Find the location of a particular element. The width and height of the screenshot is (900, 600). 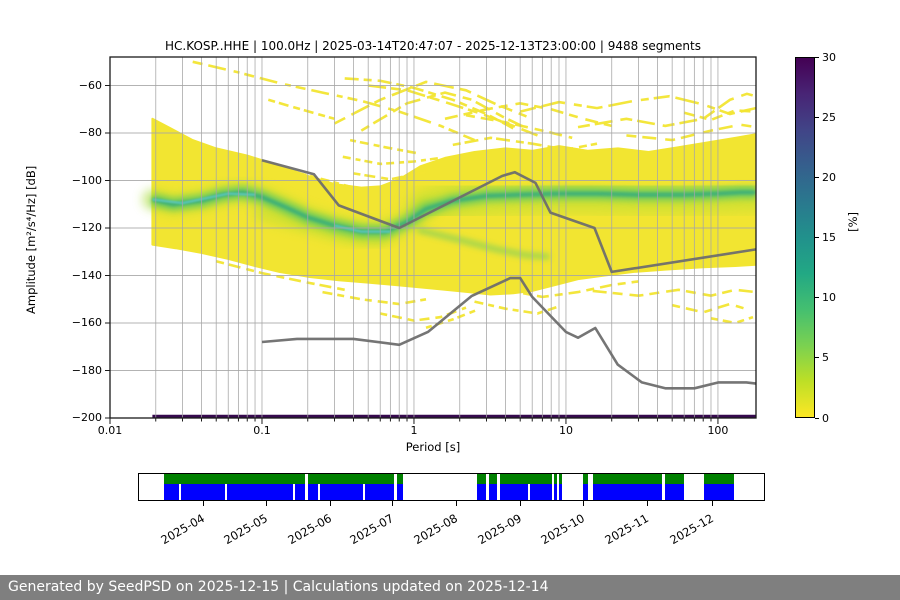

x-tick-label: 0.01 is located at coordinates (110, 430).